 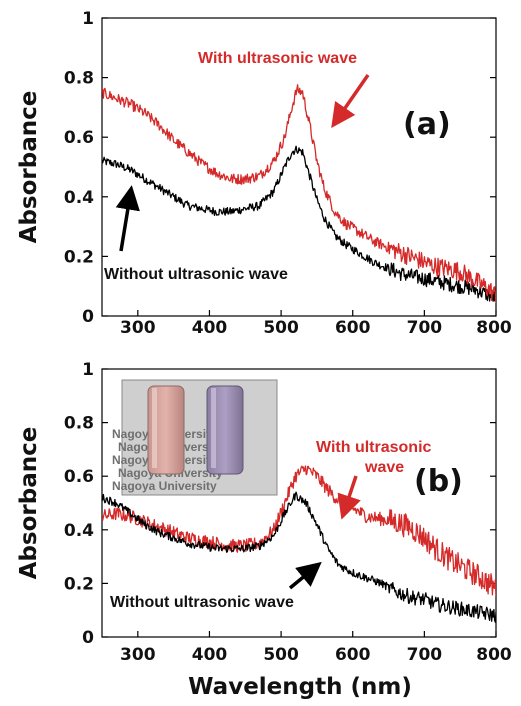 What do you see at coordinates (374, 447) in the screenshot?
I see `with-wave-label-b-line1: With ultrasonic` at bounding box center [374, 447].